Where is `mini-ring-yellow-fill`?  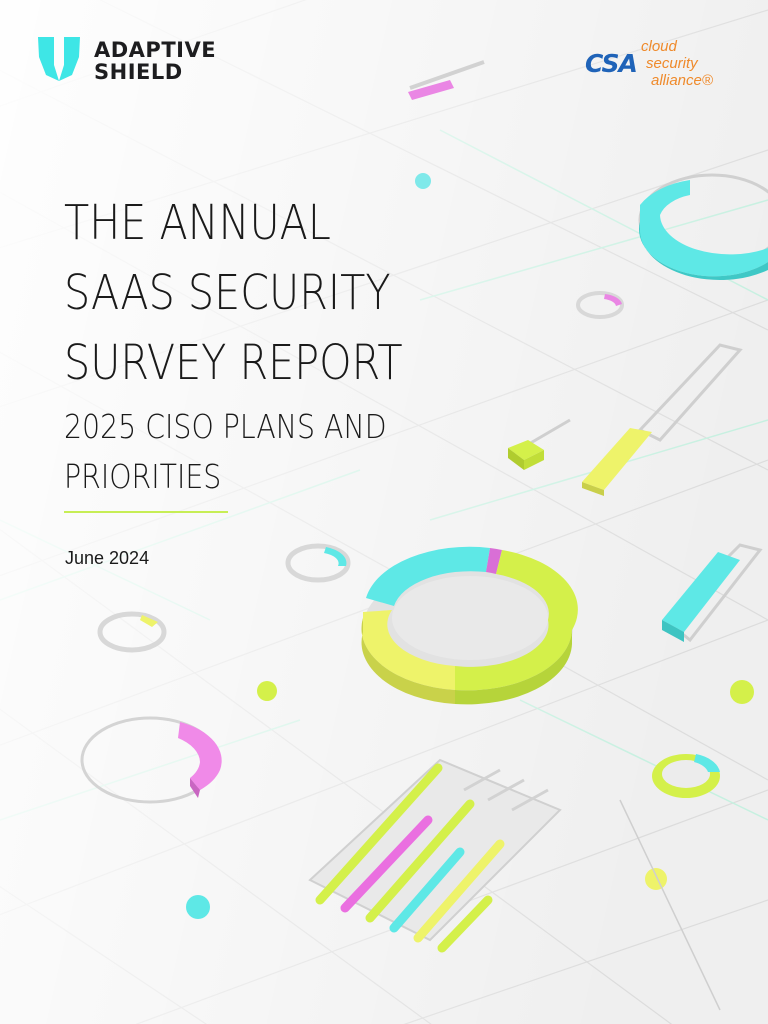 mini-ring-yellow-fill is located at coordinates (149, 621).